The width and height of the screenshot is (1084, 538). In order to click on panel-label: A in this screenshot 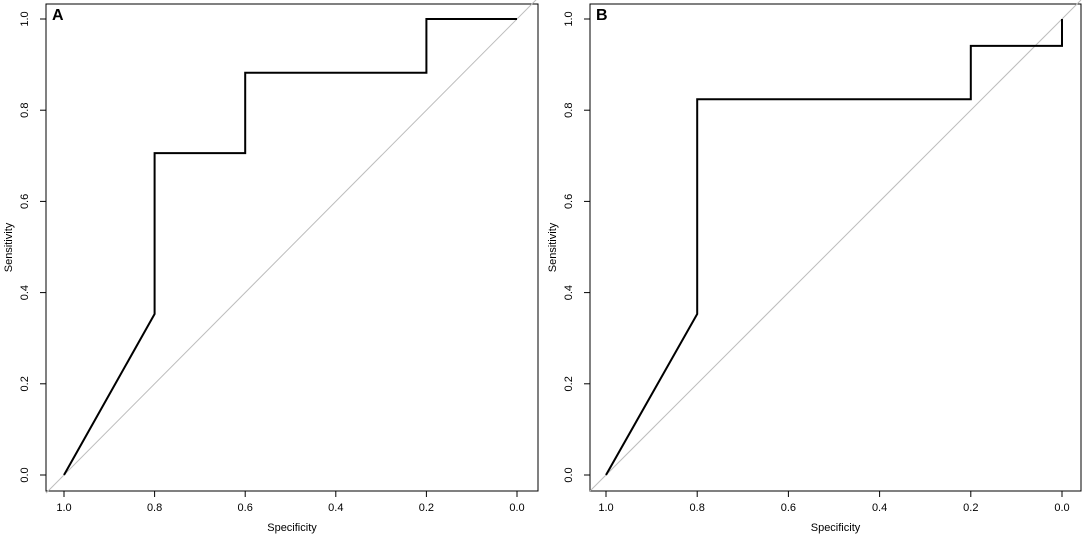, I will do `click(58, 15)`.